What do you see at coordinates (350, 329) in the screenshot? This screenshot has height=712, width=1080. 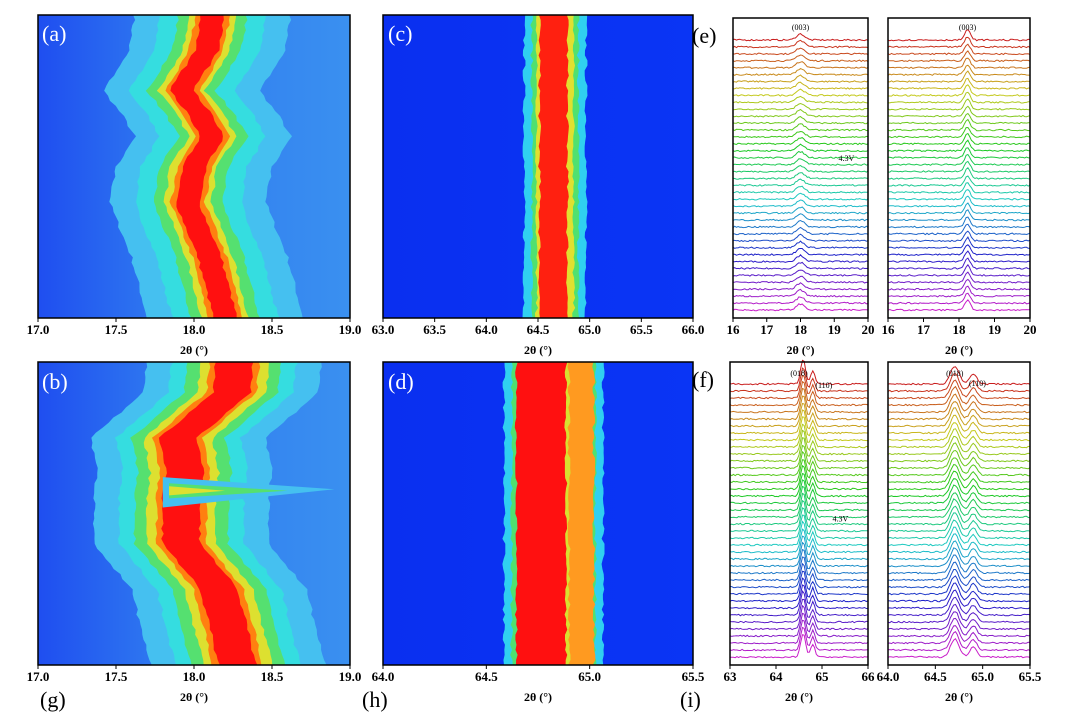 I see `x-tick-label: 19.0` at bounding box center [350, 329].